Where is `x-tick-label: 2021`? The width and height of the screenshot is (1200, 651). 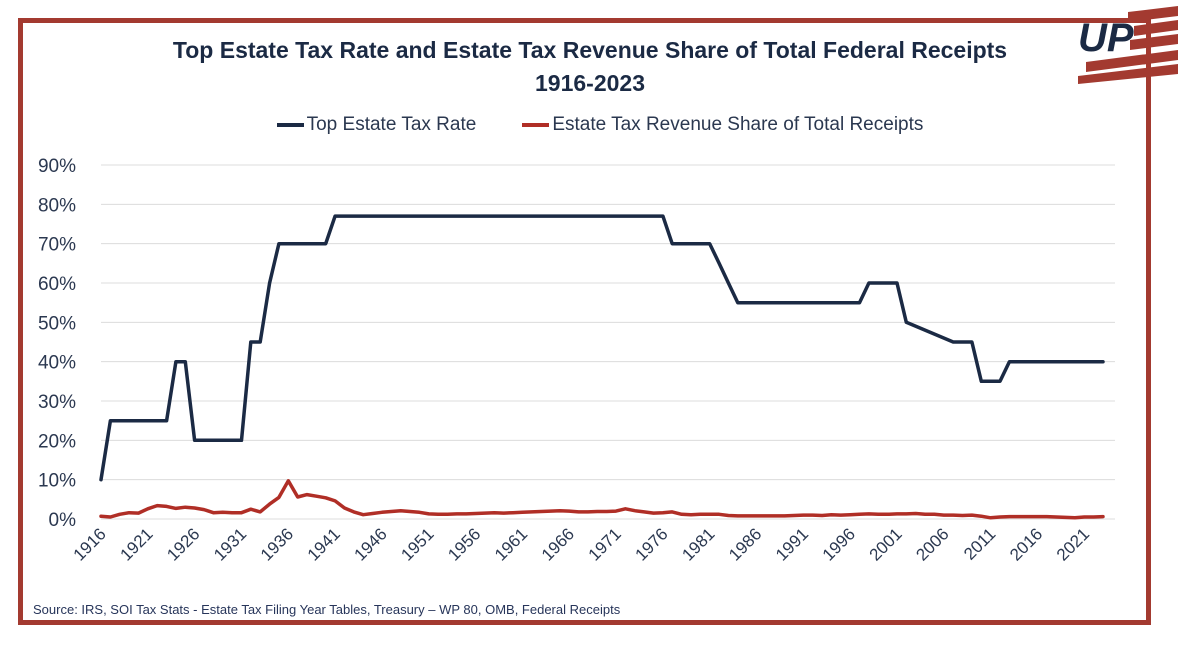
x-tick-label: 2021 is located at coordinates (1073, 544).